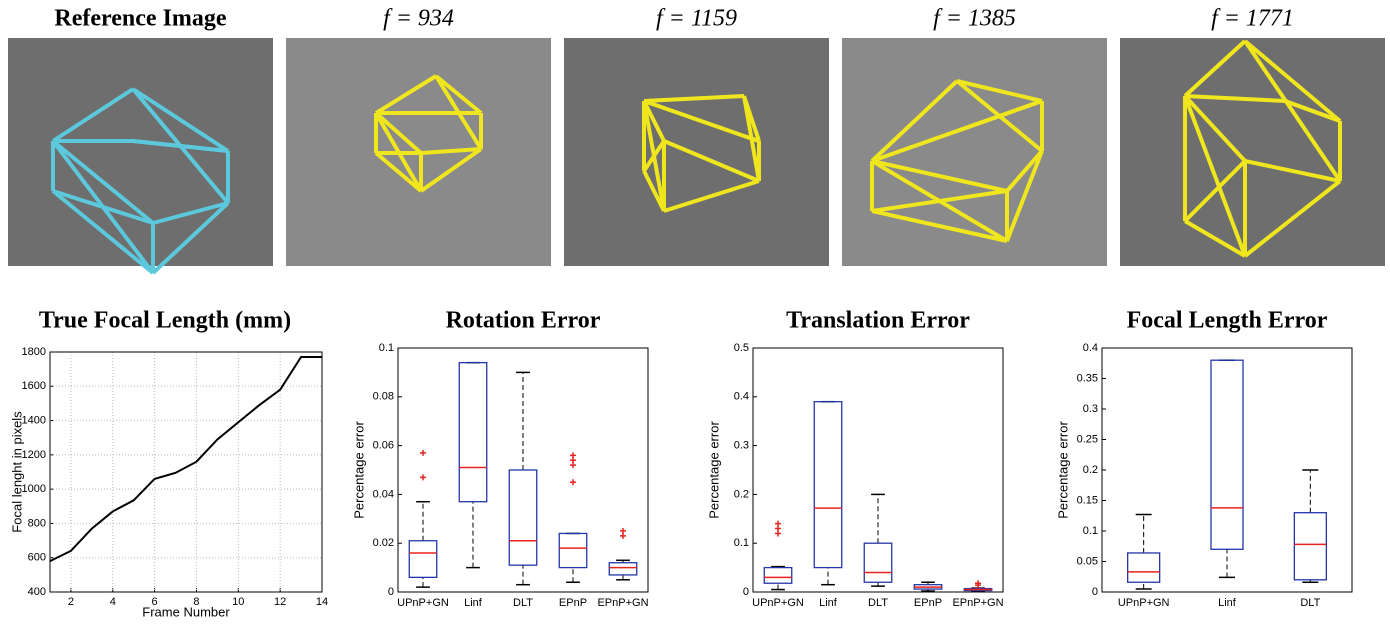 This screenshot has height=624, width=1390. Describe the element at coordinates (185, 459) in the screenshot. I see `line` at that location.